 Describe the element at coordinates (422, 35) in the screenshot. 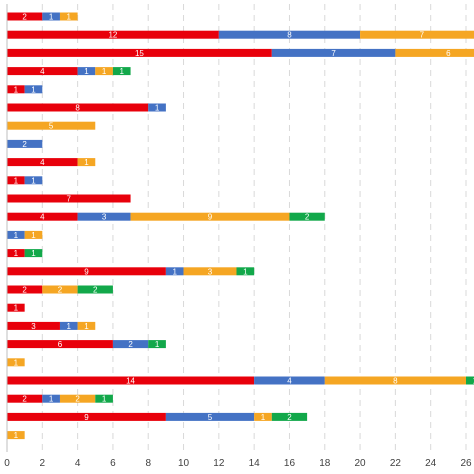

I see `data-label: 7` at that location.